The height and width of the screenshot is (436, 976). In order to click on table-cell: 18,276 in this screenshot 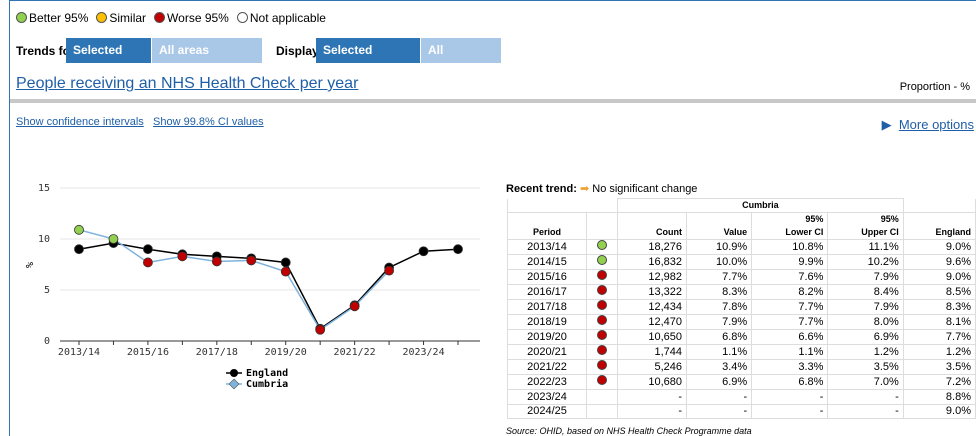, I will do `click(652, 247)`.